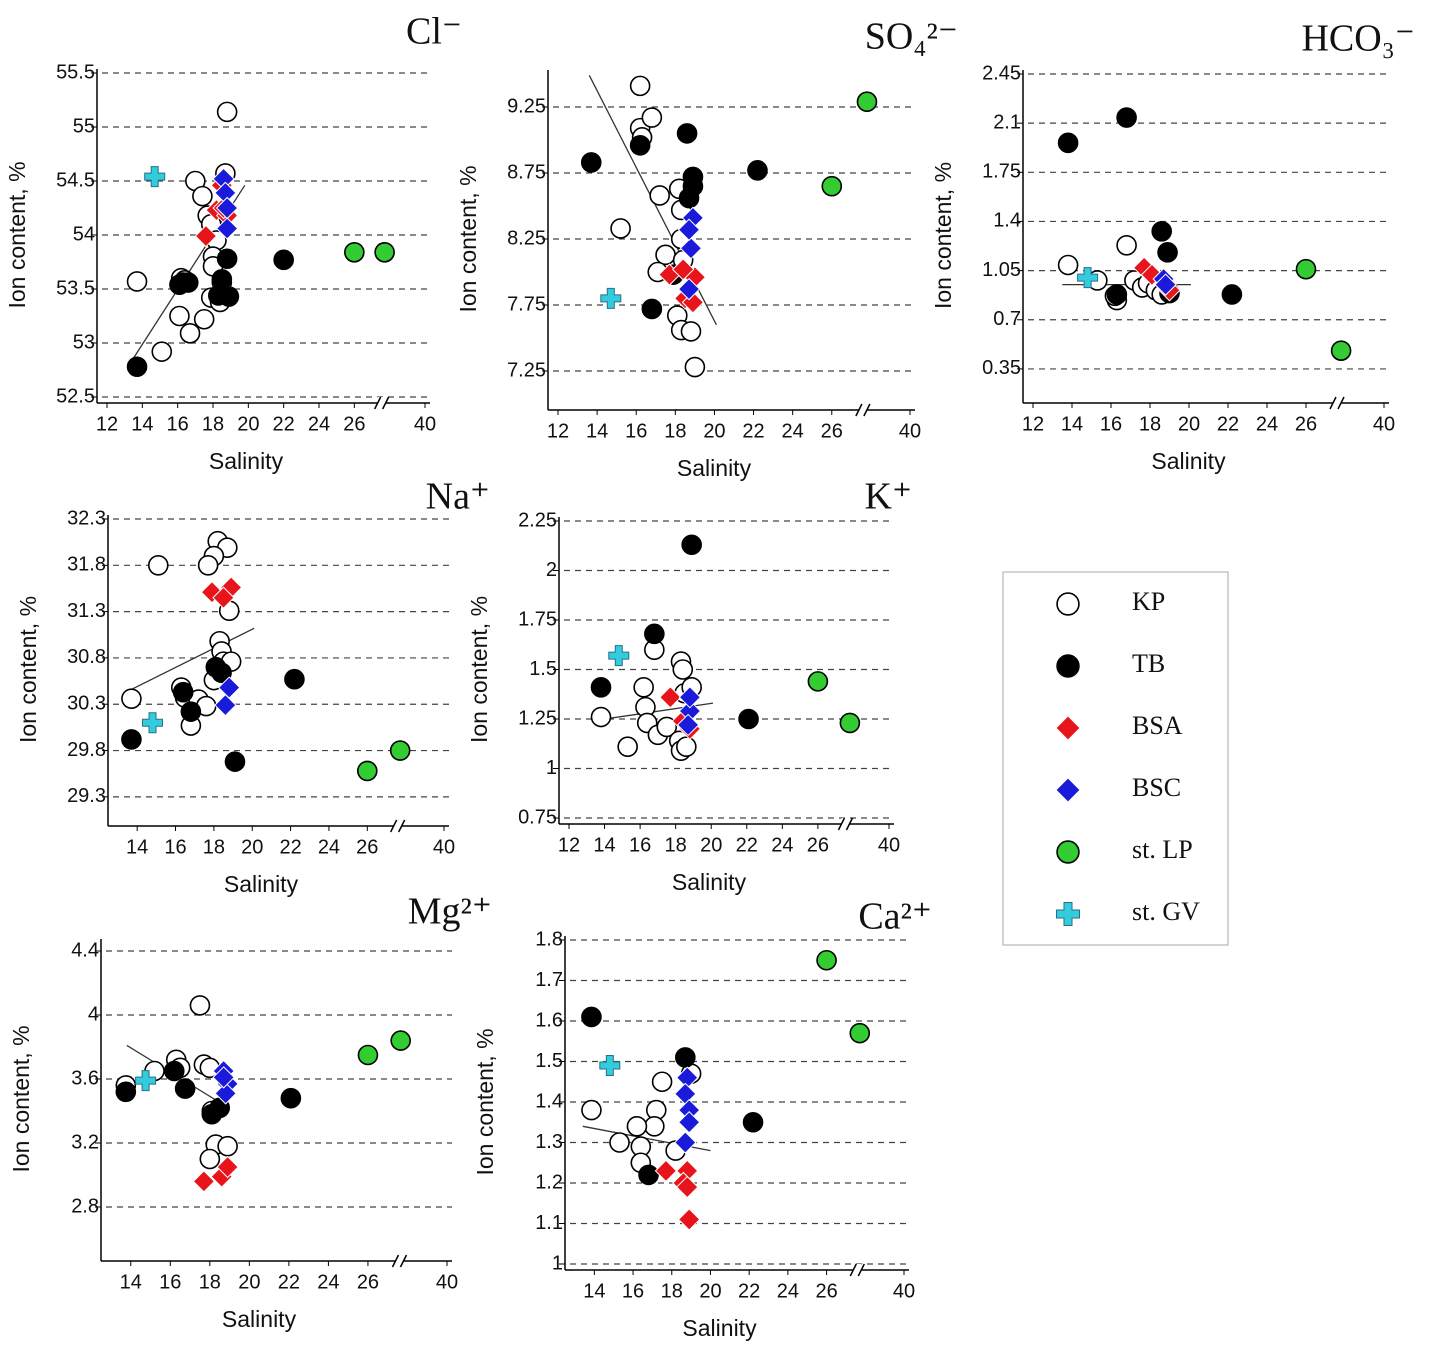  What do you see at coordinates (85, 1206) in the screenshot?
I see `y-tick-label: 2.8` at bounding box center [85, 1206].